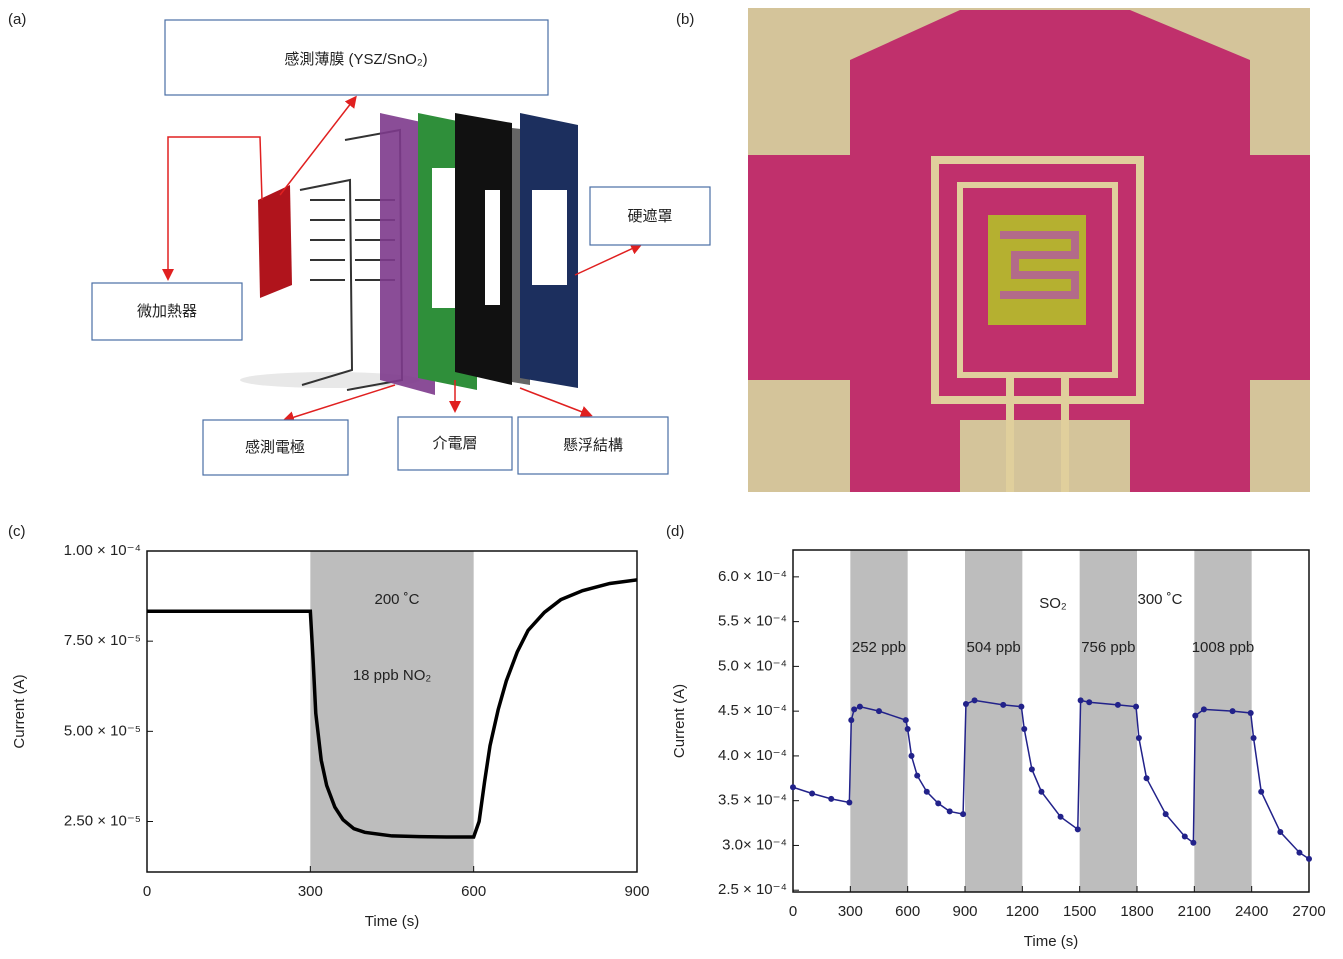 This screenshot has width=1343, height=959. Describe the element at coordinates (275, 447) in the screenshot. I see `diagram-label: 感測電極` at that location.